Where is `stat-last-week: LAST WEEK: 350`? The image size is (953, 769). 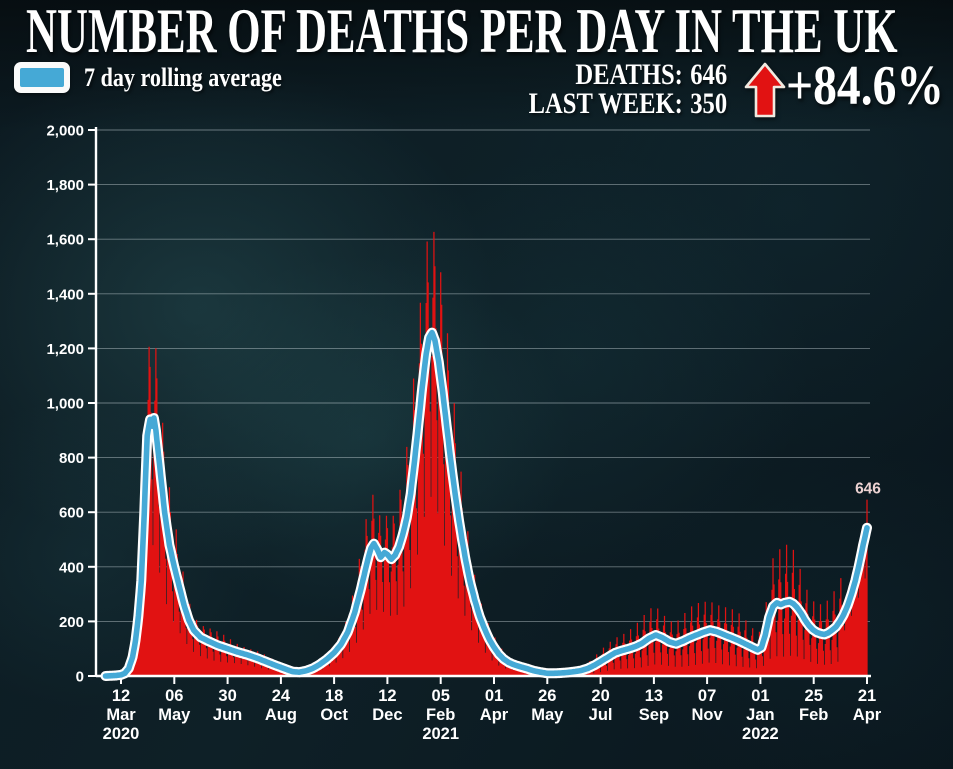 stat-last-week: LAST WEEK: 350 is located at coordinates (627, 103).